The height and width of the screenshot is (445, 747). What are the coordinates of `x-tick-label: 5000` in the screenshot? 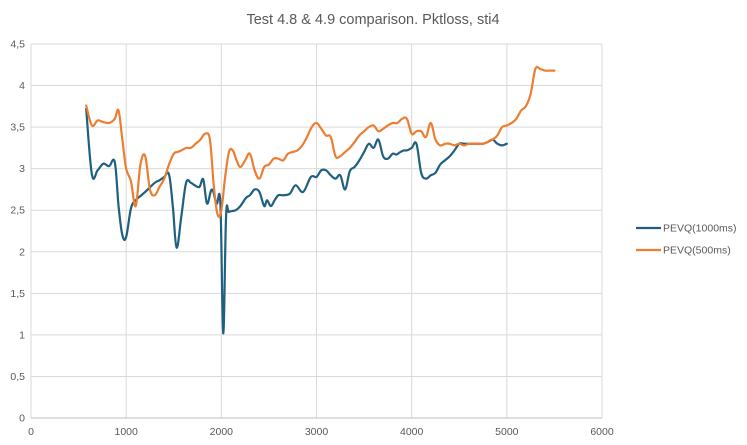 It's located at (507, 432).